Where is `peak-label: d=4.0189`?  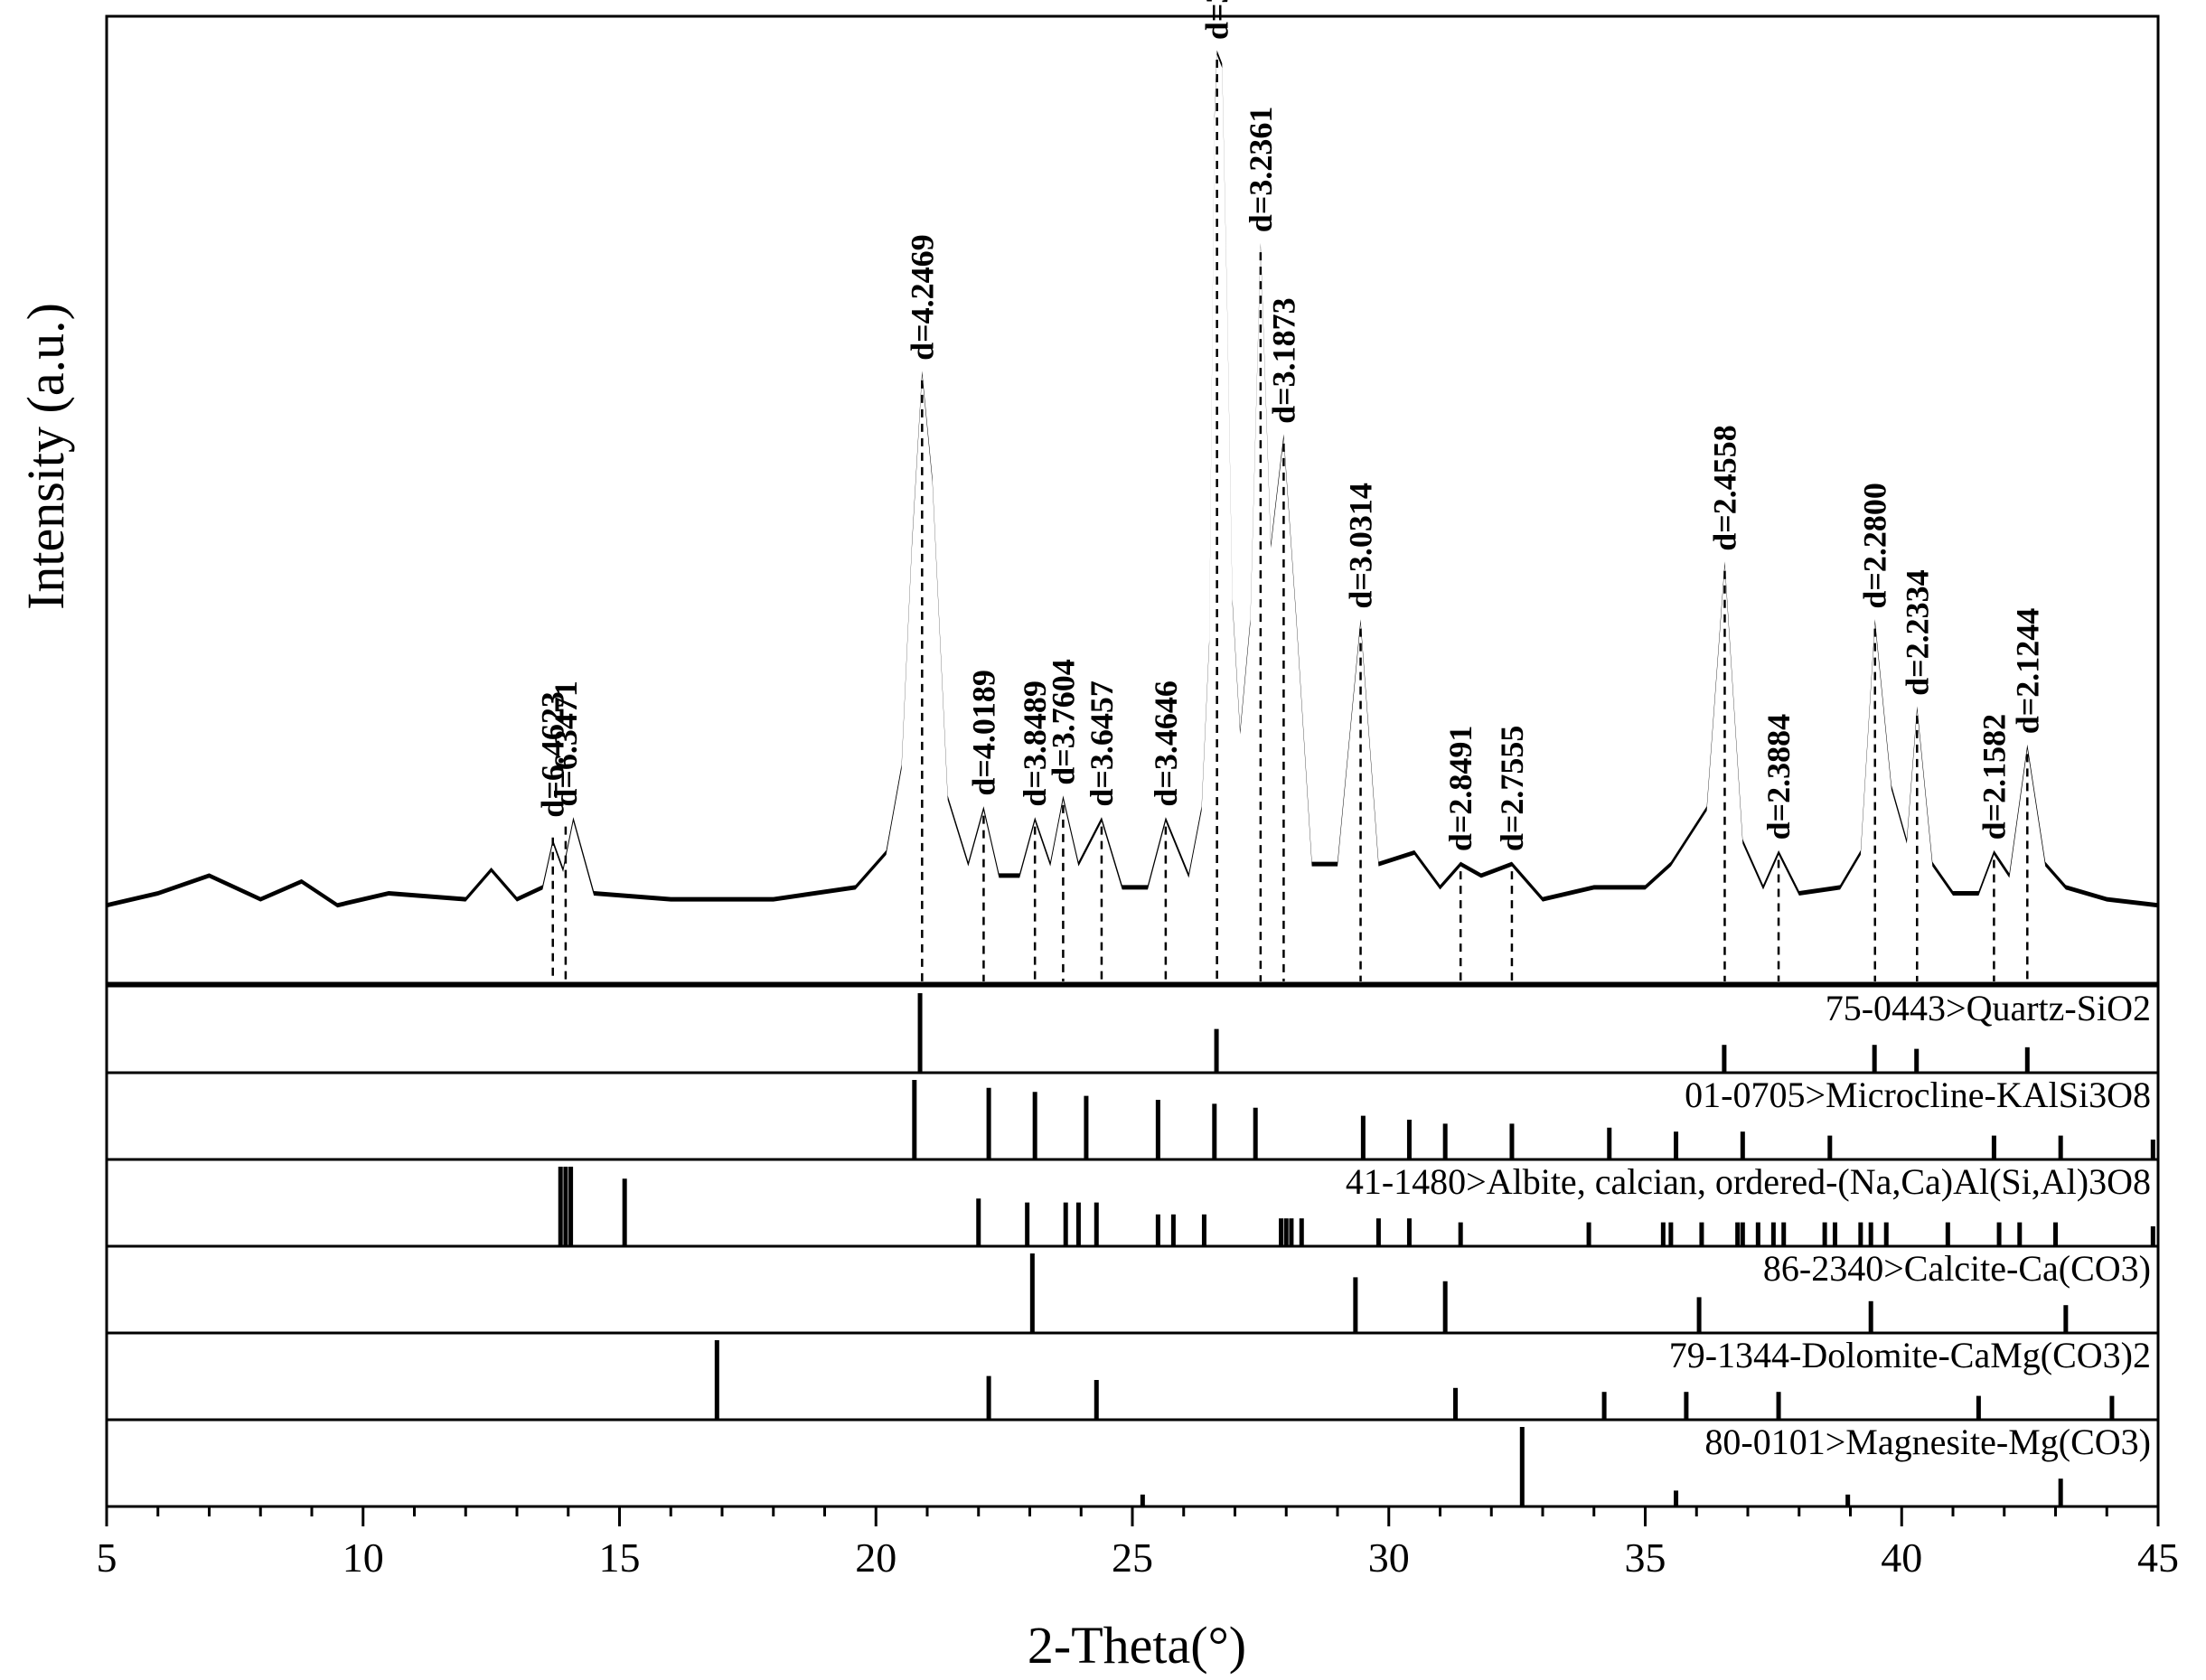 peak-label: d=4.0189 is located at coordinates (983, 733).